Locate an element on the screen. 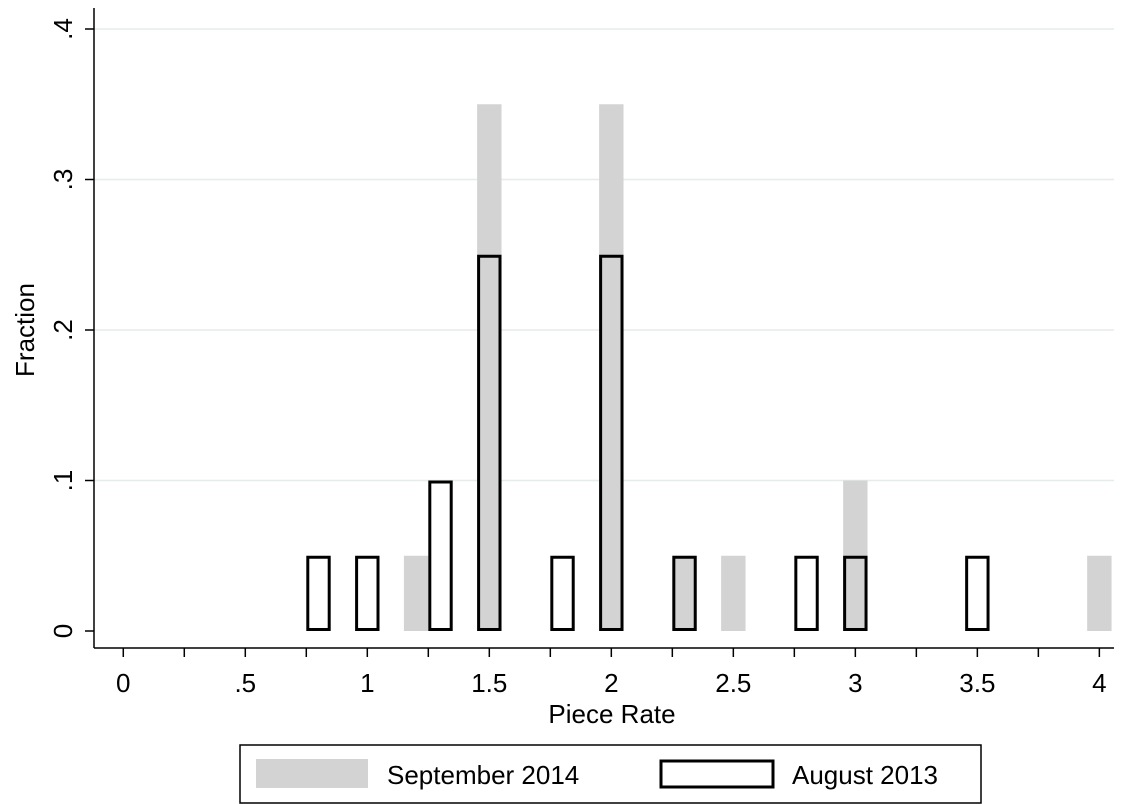 The height and width of the screenshot is (804, 1129). x-tick-label: 2 is located at coordinates (611, 683).